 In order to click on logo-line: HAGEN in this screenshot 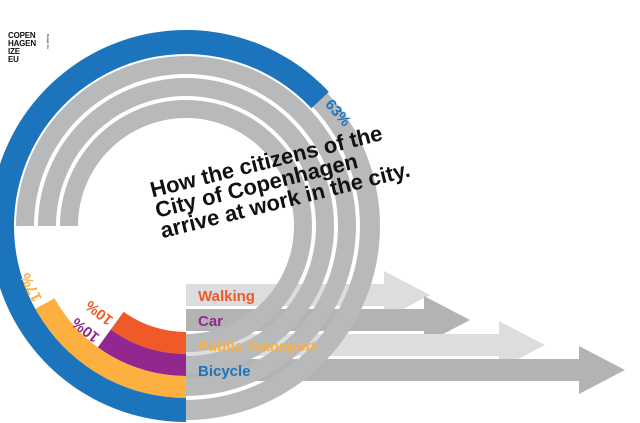, I will do `click(22, 43)`.